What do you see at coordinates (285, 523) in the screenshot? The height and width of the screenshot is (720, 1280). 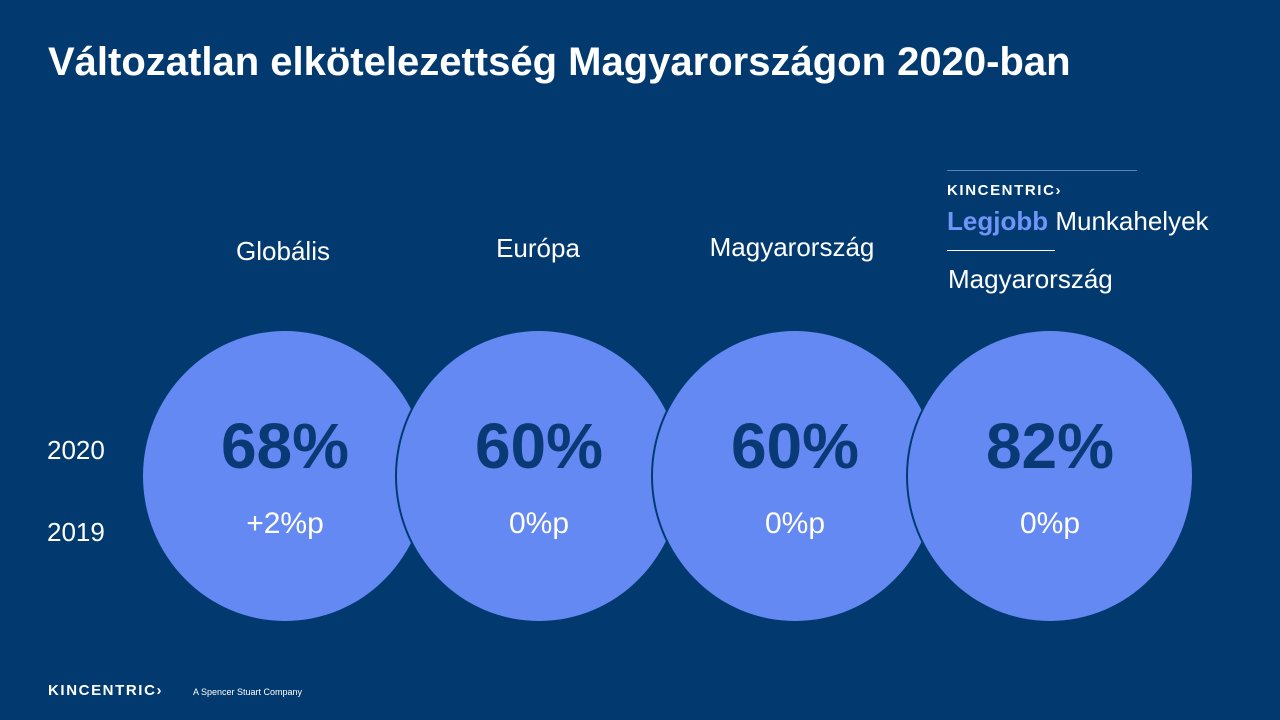 I see `change-vs-2019: +2%p` at bounding box center [285, 523].